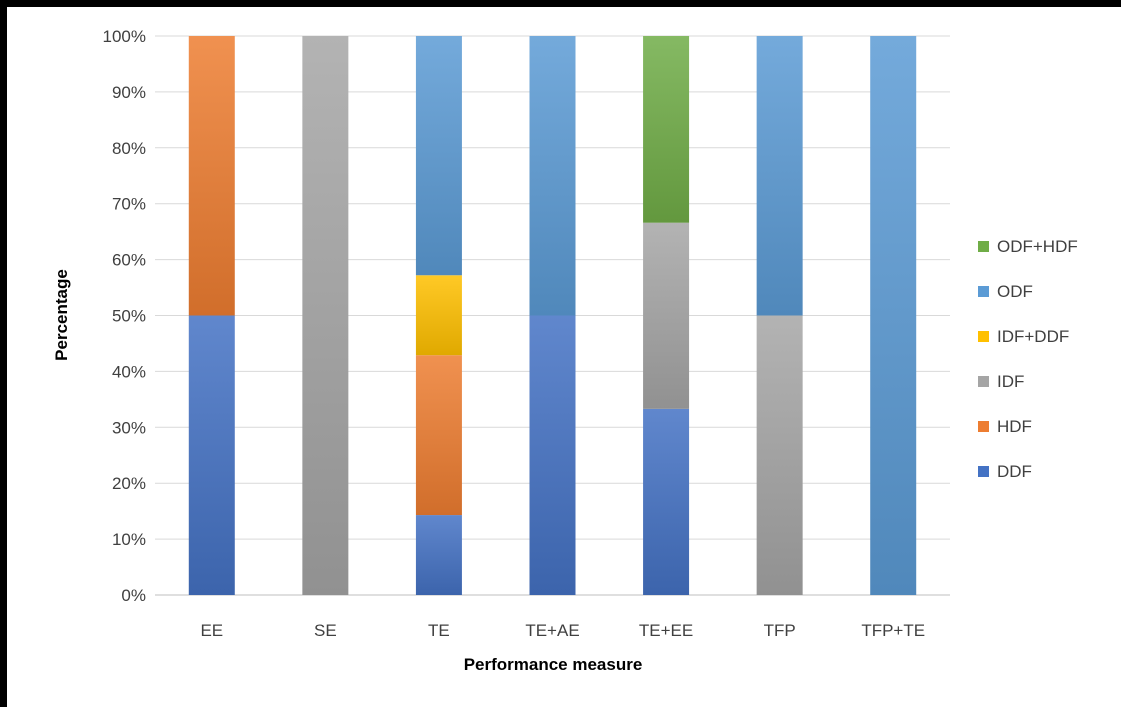  I want to click on y-tick-label: 100%, so click(124, 36).